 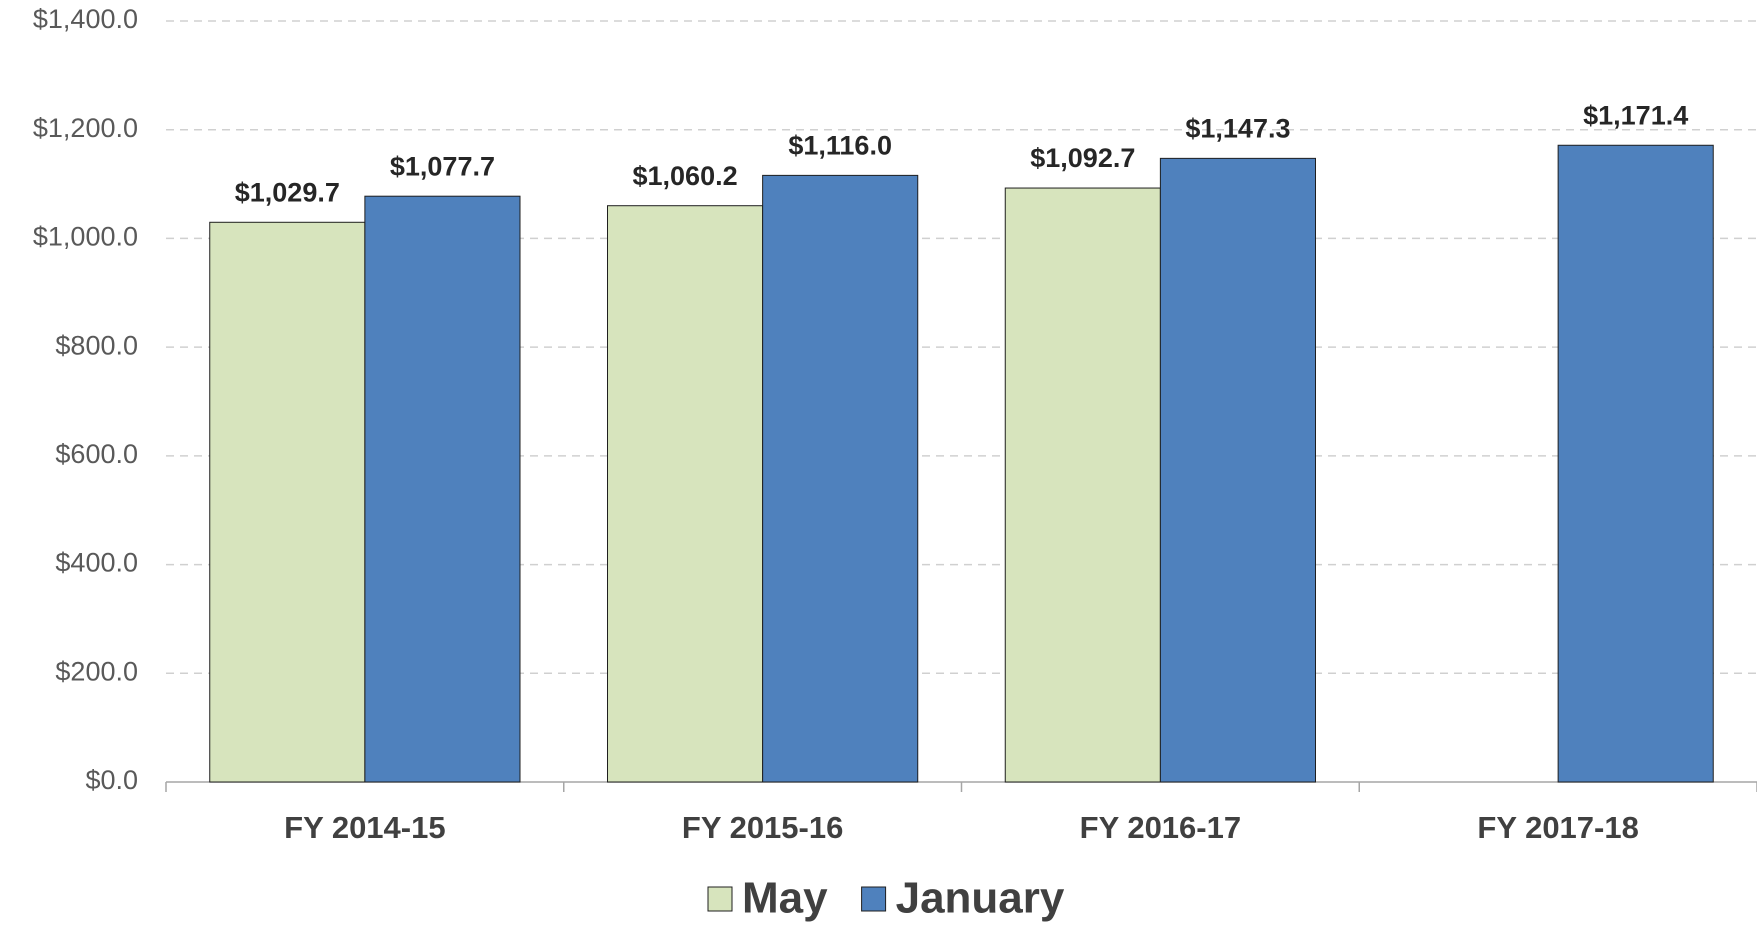 I want to click on y-tick-label: $600.0, so click(x=96, y=454).